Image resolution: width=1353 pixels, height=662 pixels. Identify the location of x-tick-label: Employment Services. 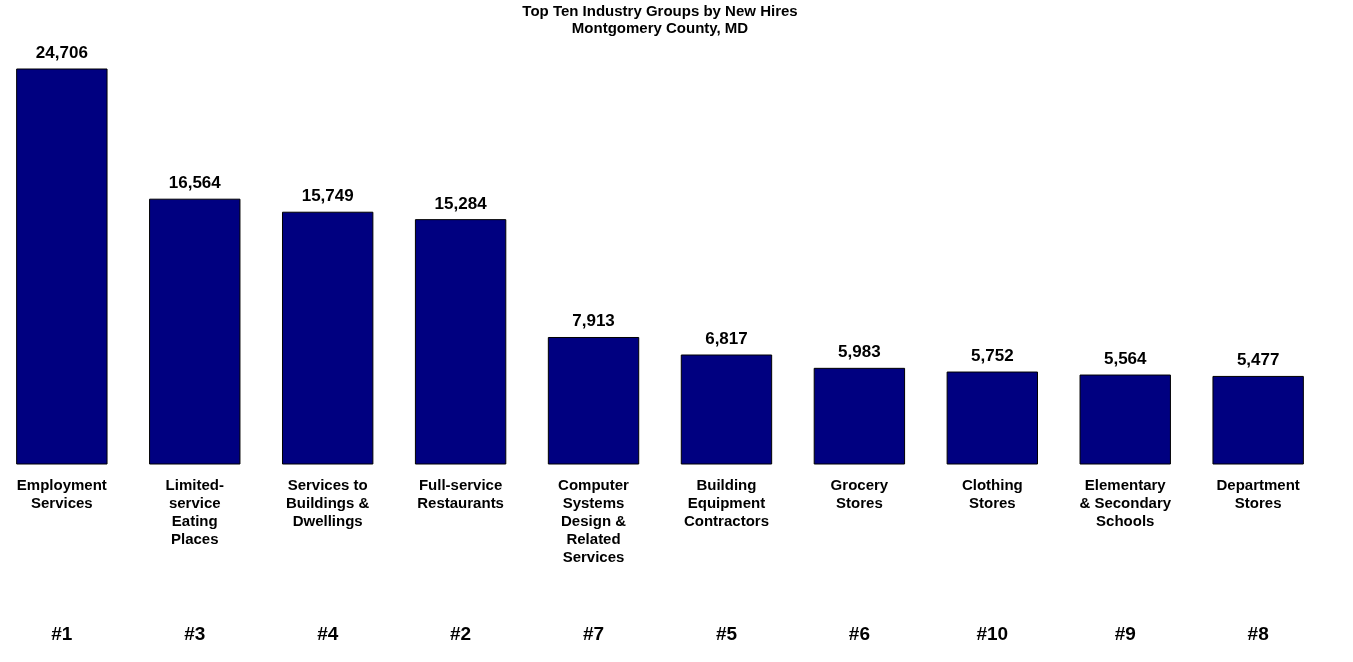
(61, 493).